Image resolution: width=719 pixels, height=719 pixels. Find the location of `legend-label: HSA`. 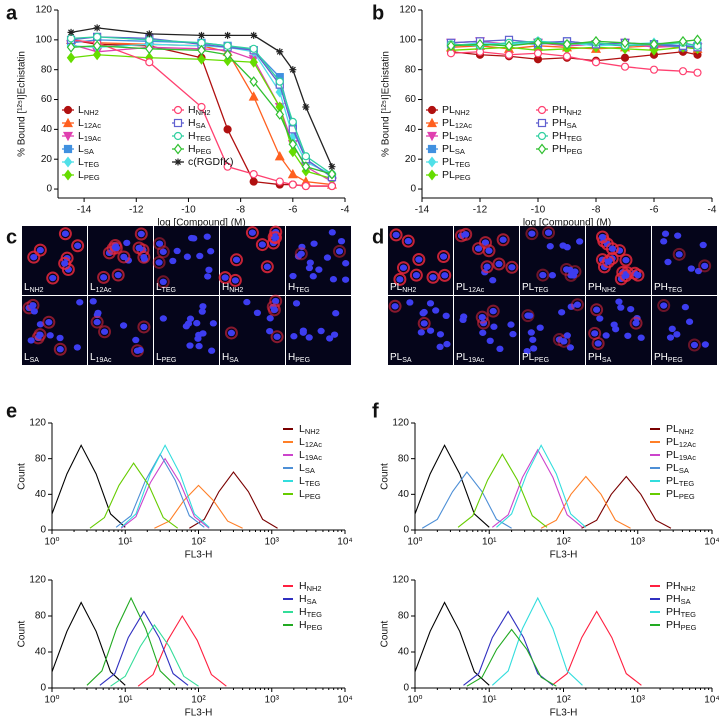

legend-label: HSA is located at coordinates (197, 123).